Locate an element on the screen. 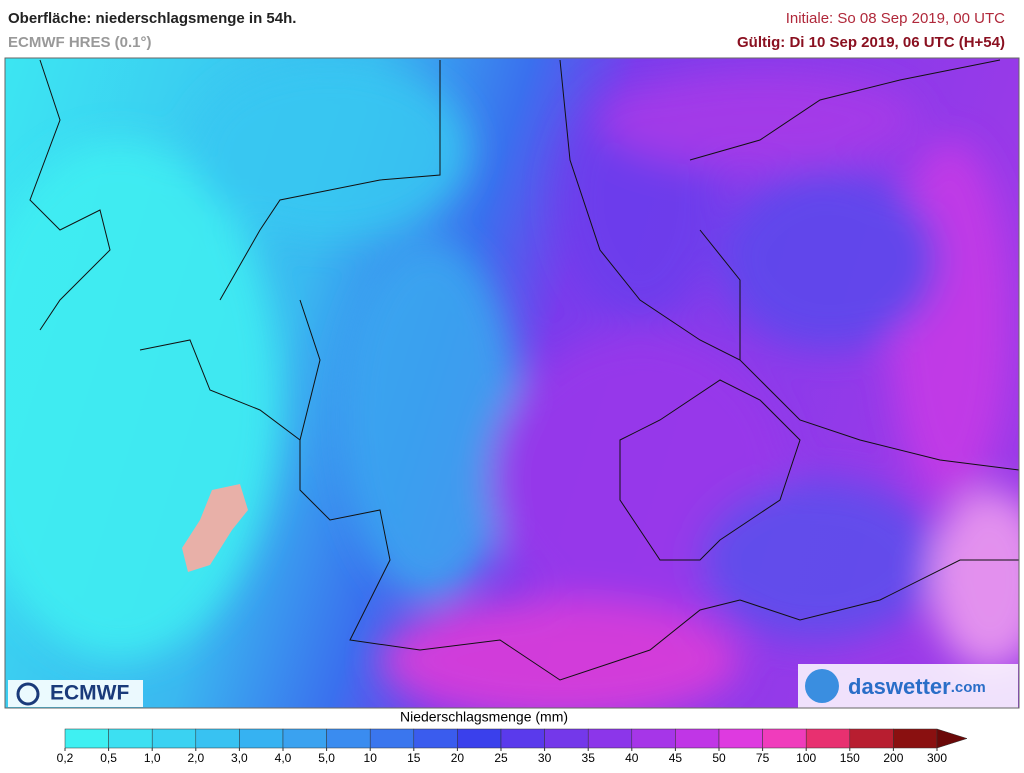 The height and width of the screenshot is (773, 1024). logo-ecmwf: ECMWF is located at coordinates (89, 693).